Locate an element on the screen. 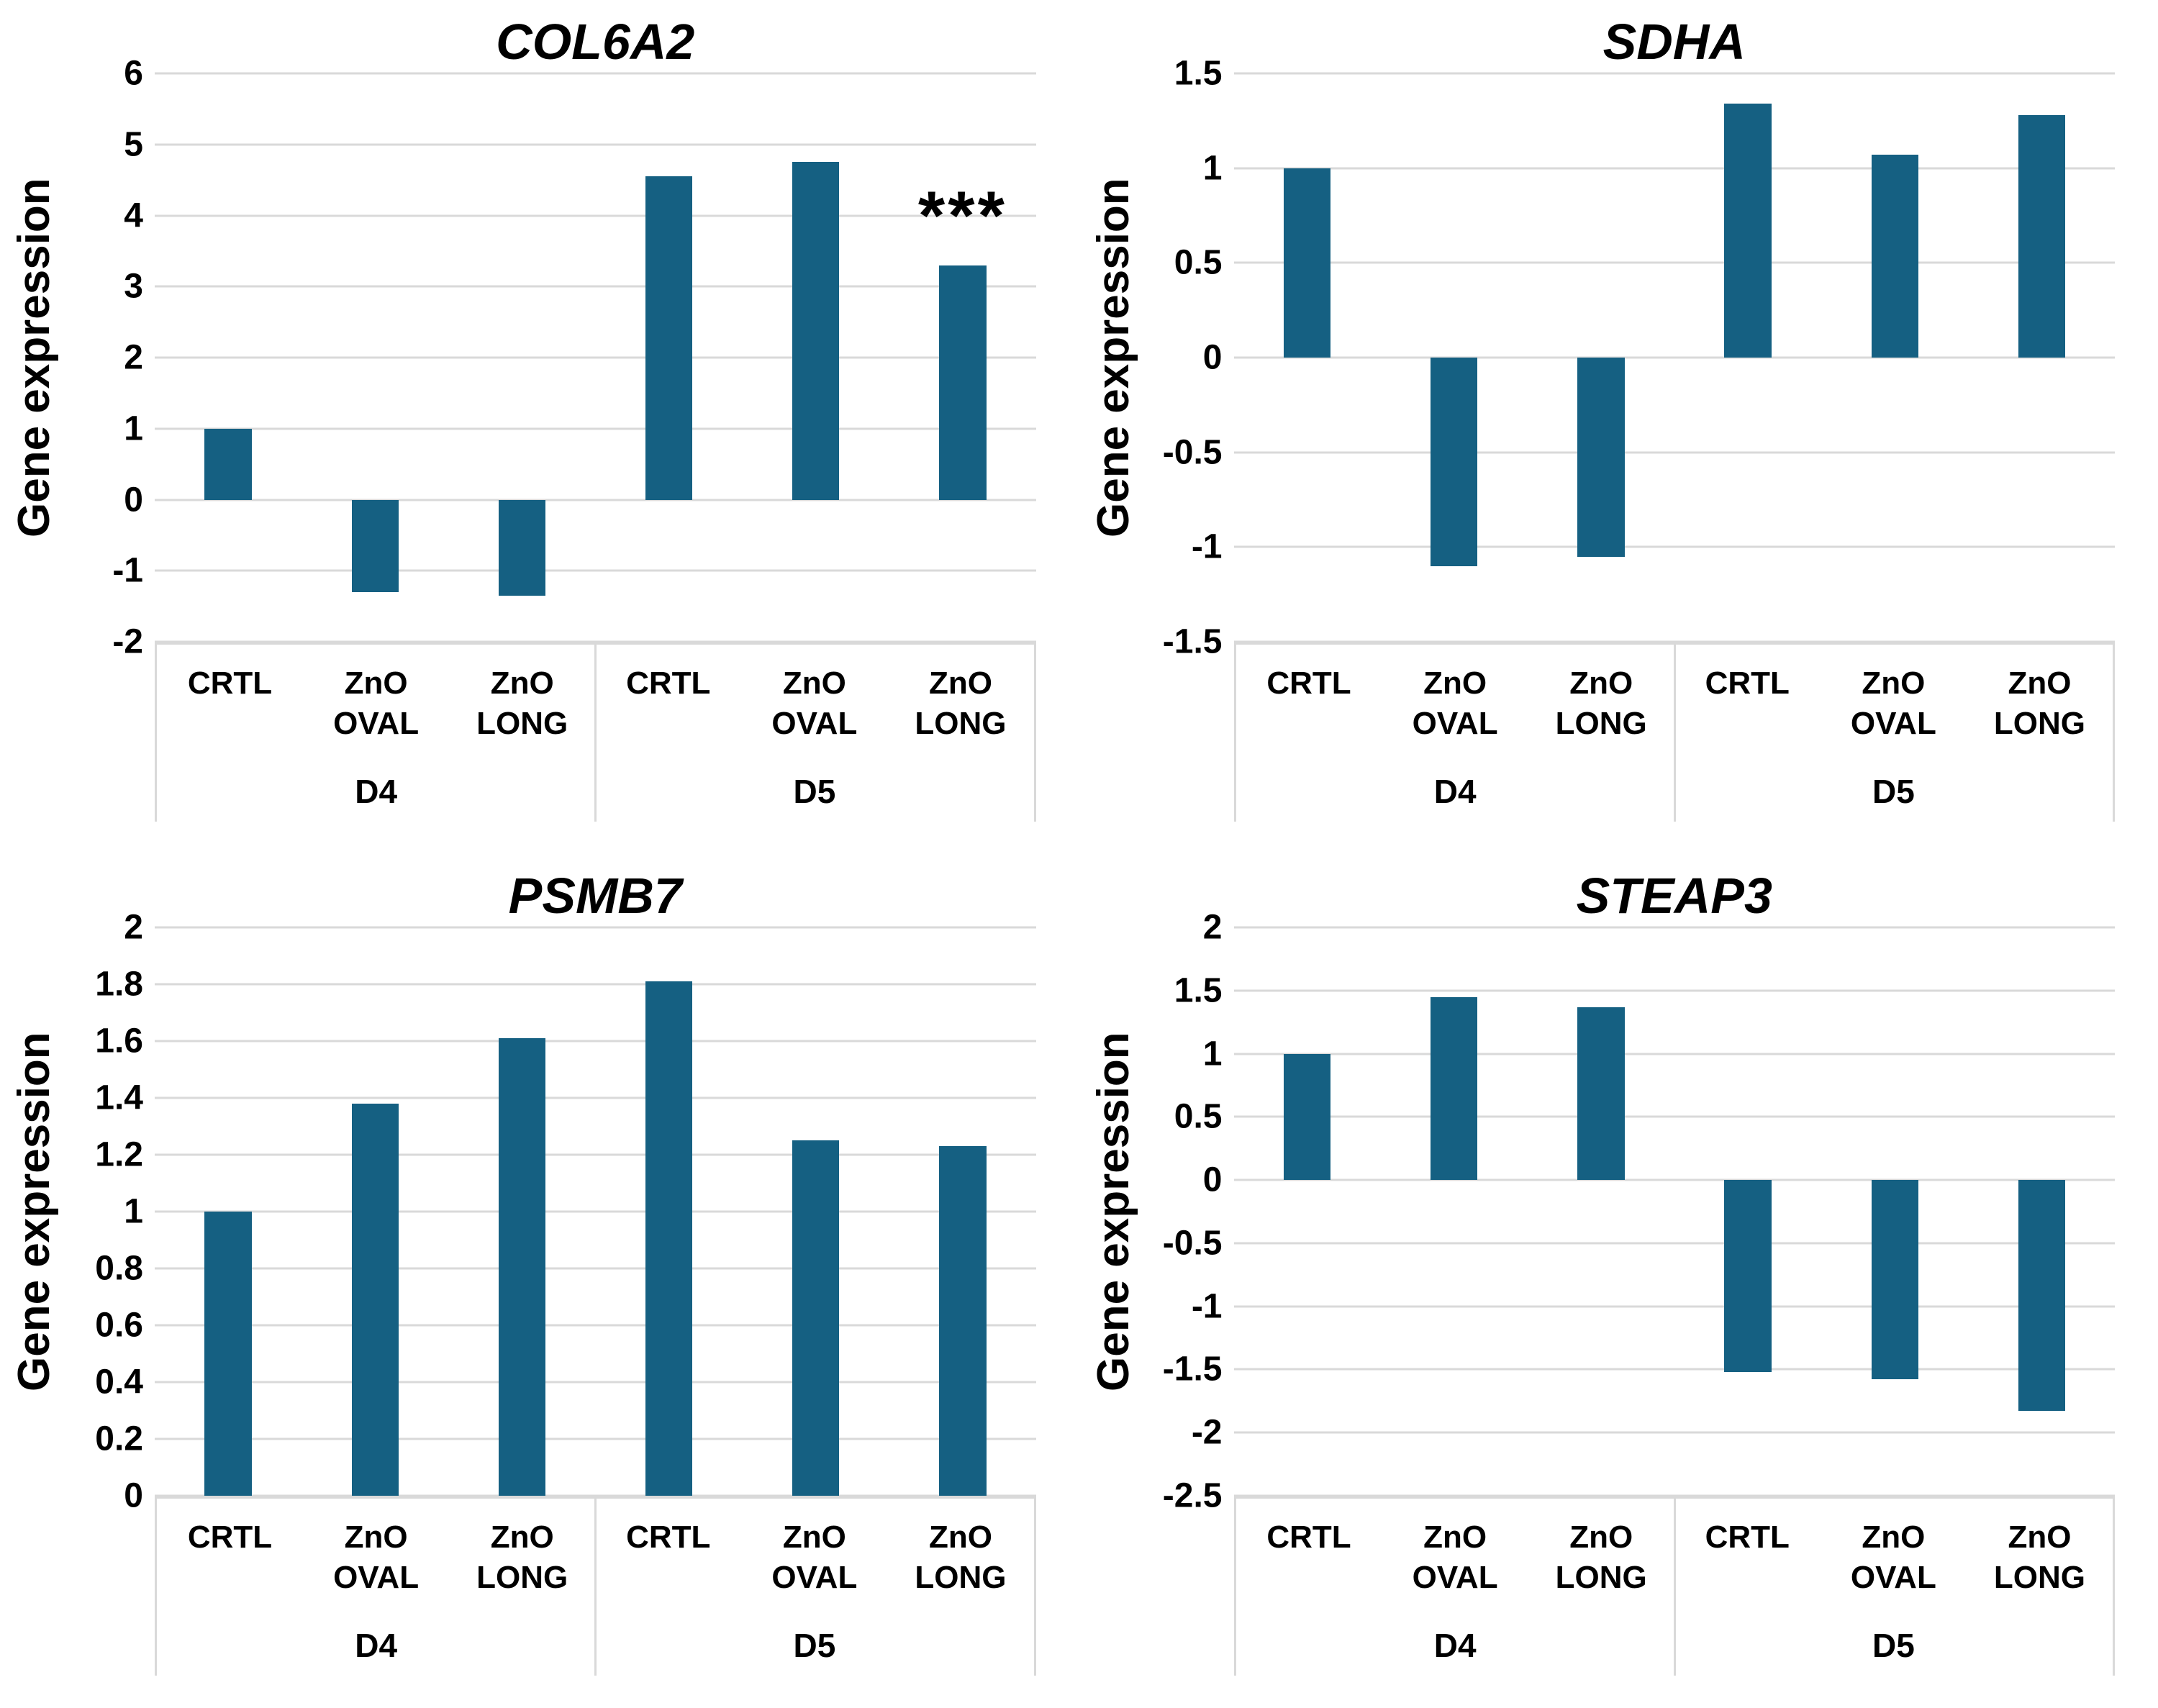 This screenshot has height=1708, width=2158. chart-title: PSMB7 is located at coordinates (595, 896).